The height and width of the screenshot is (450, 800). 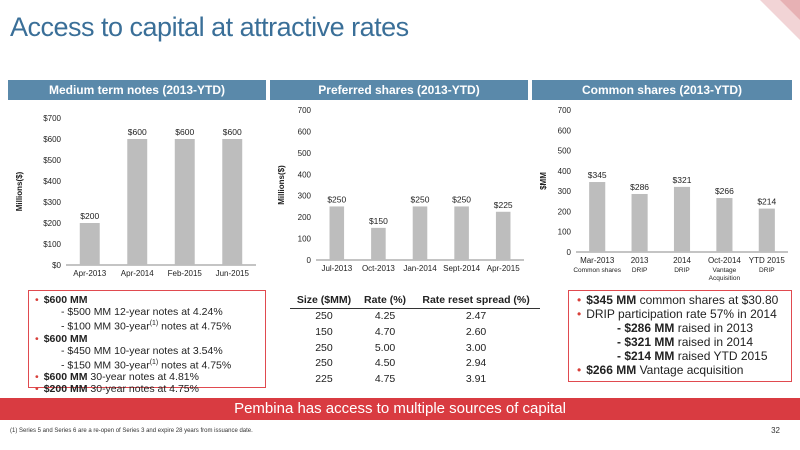 What do you see at coordinates (52, 139) in the screenshot?
I see `y-tick-label: $600` at bounding box center [52, 139].